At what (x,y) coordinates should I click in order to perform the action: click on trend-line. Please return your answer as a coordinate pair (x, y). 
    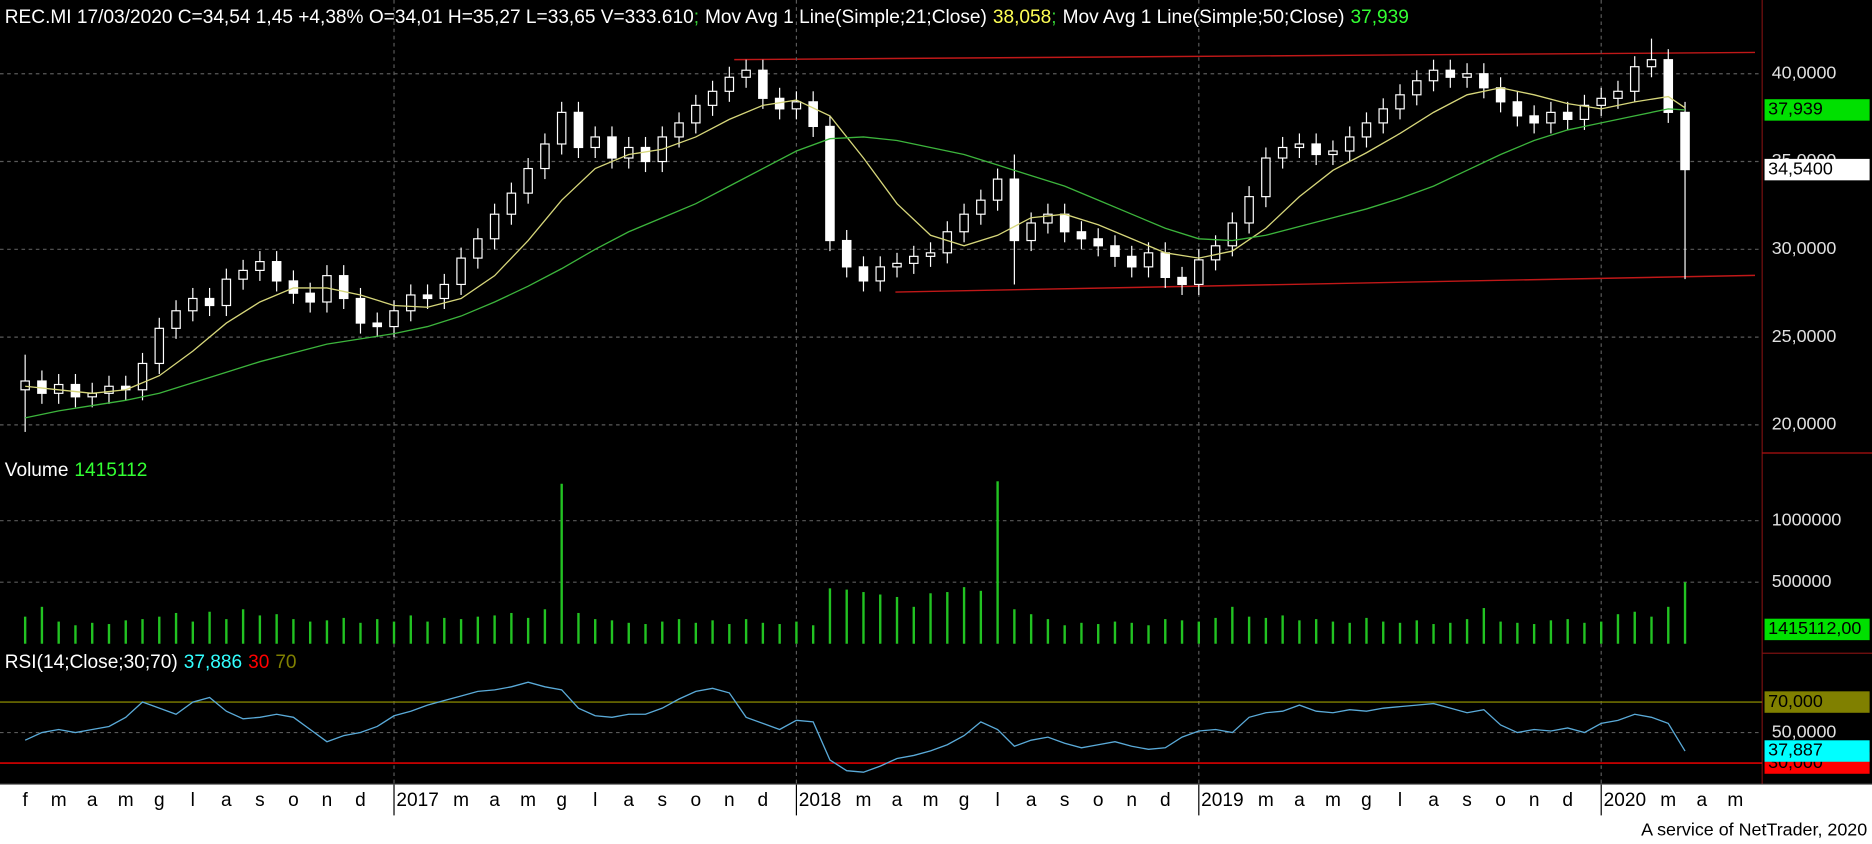
    Looking at the image, I should click on (1325, 283).